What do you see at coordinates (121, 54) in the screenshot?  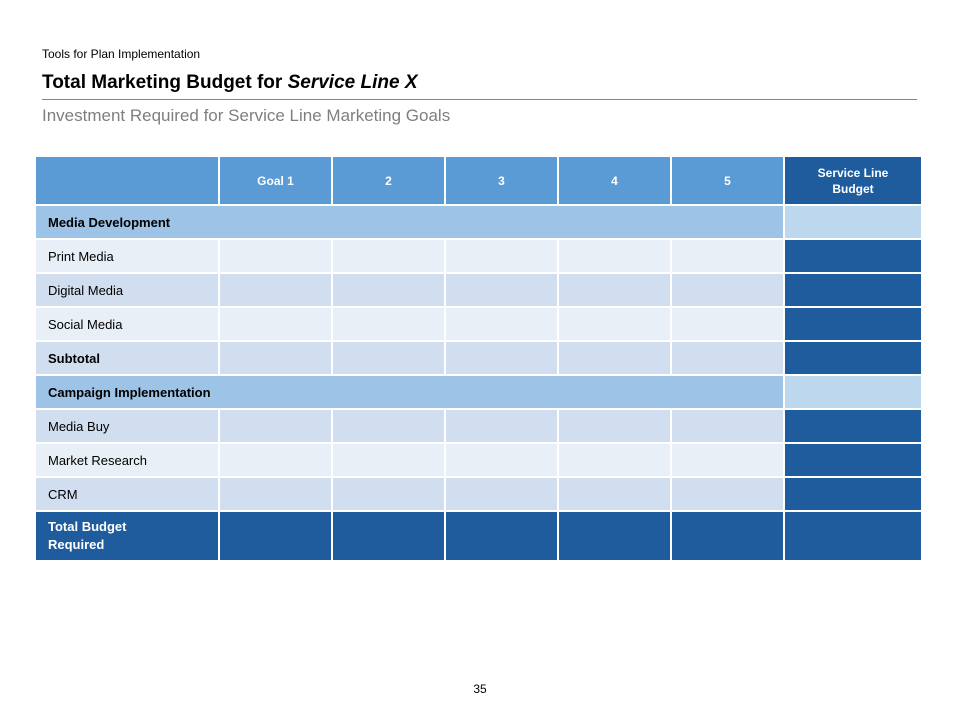 I see `overline-text: Tools for Plan Implementation` at bounding box center [121, 54].